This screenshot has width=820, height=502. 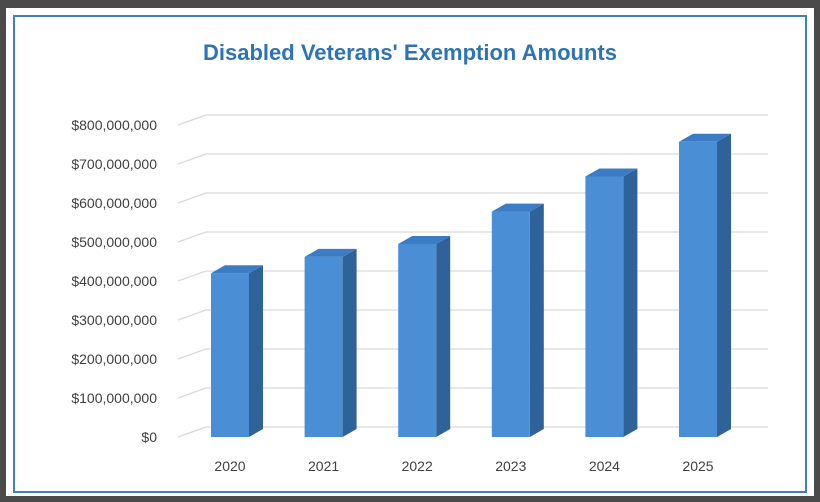 I want to click on bar-2023, so click(x=517, y=320).